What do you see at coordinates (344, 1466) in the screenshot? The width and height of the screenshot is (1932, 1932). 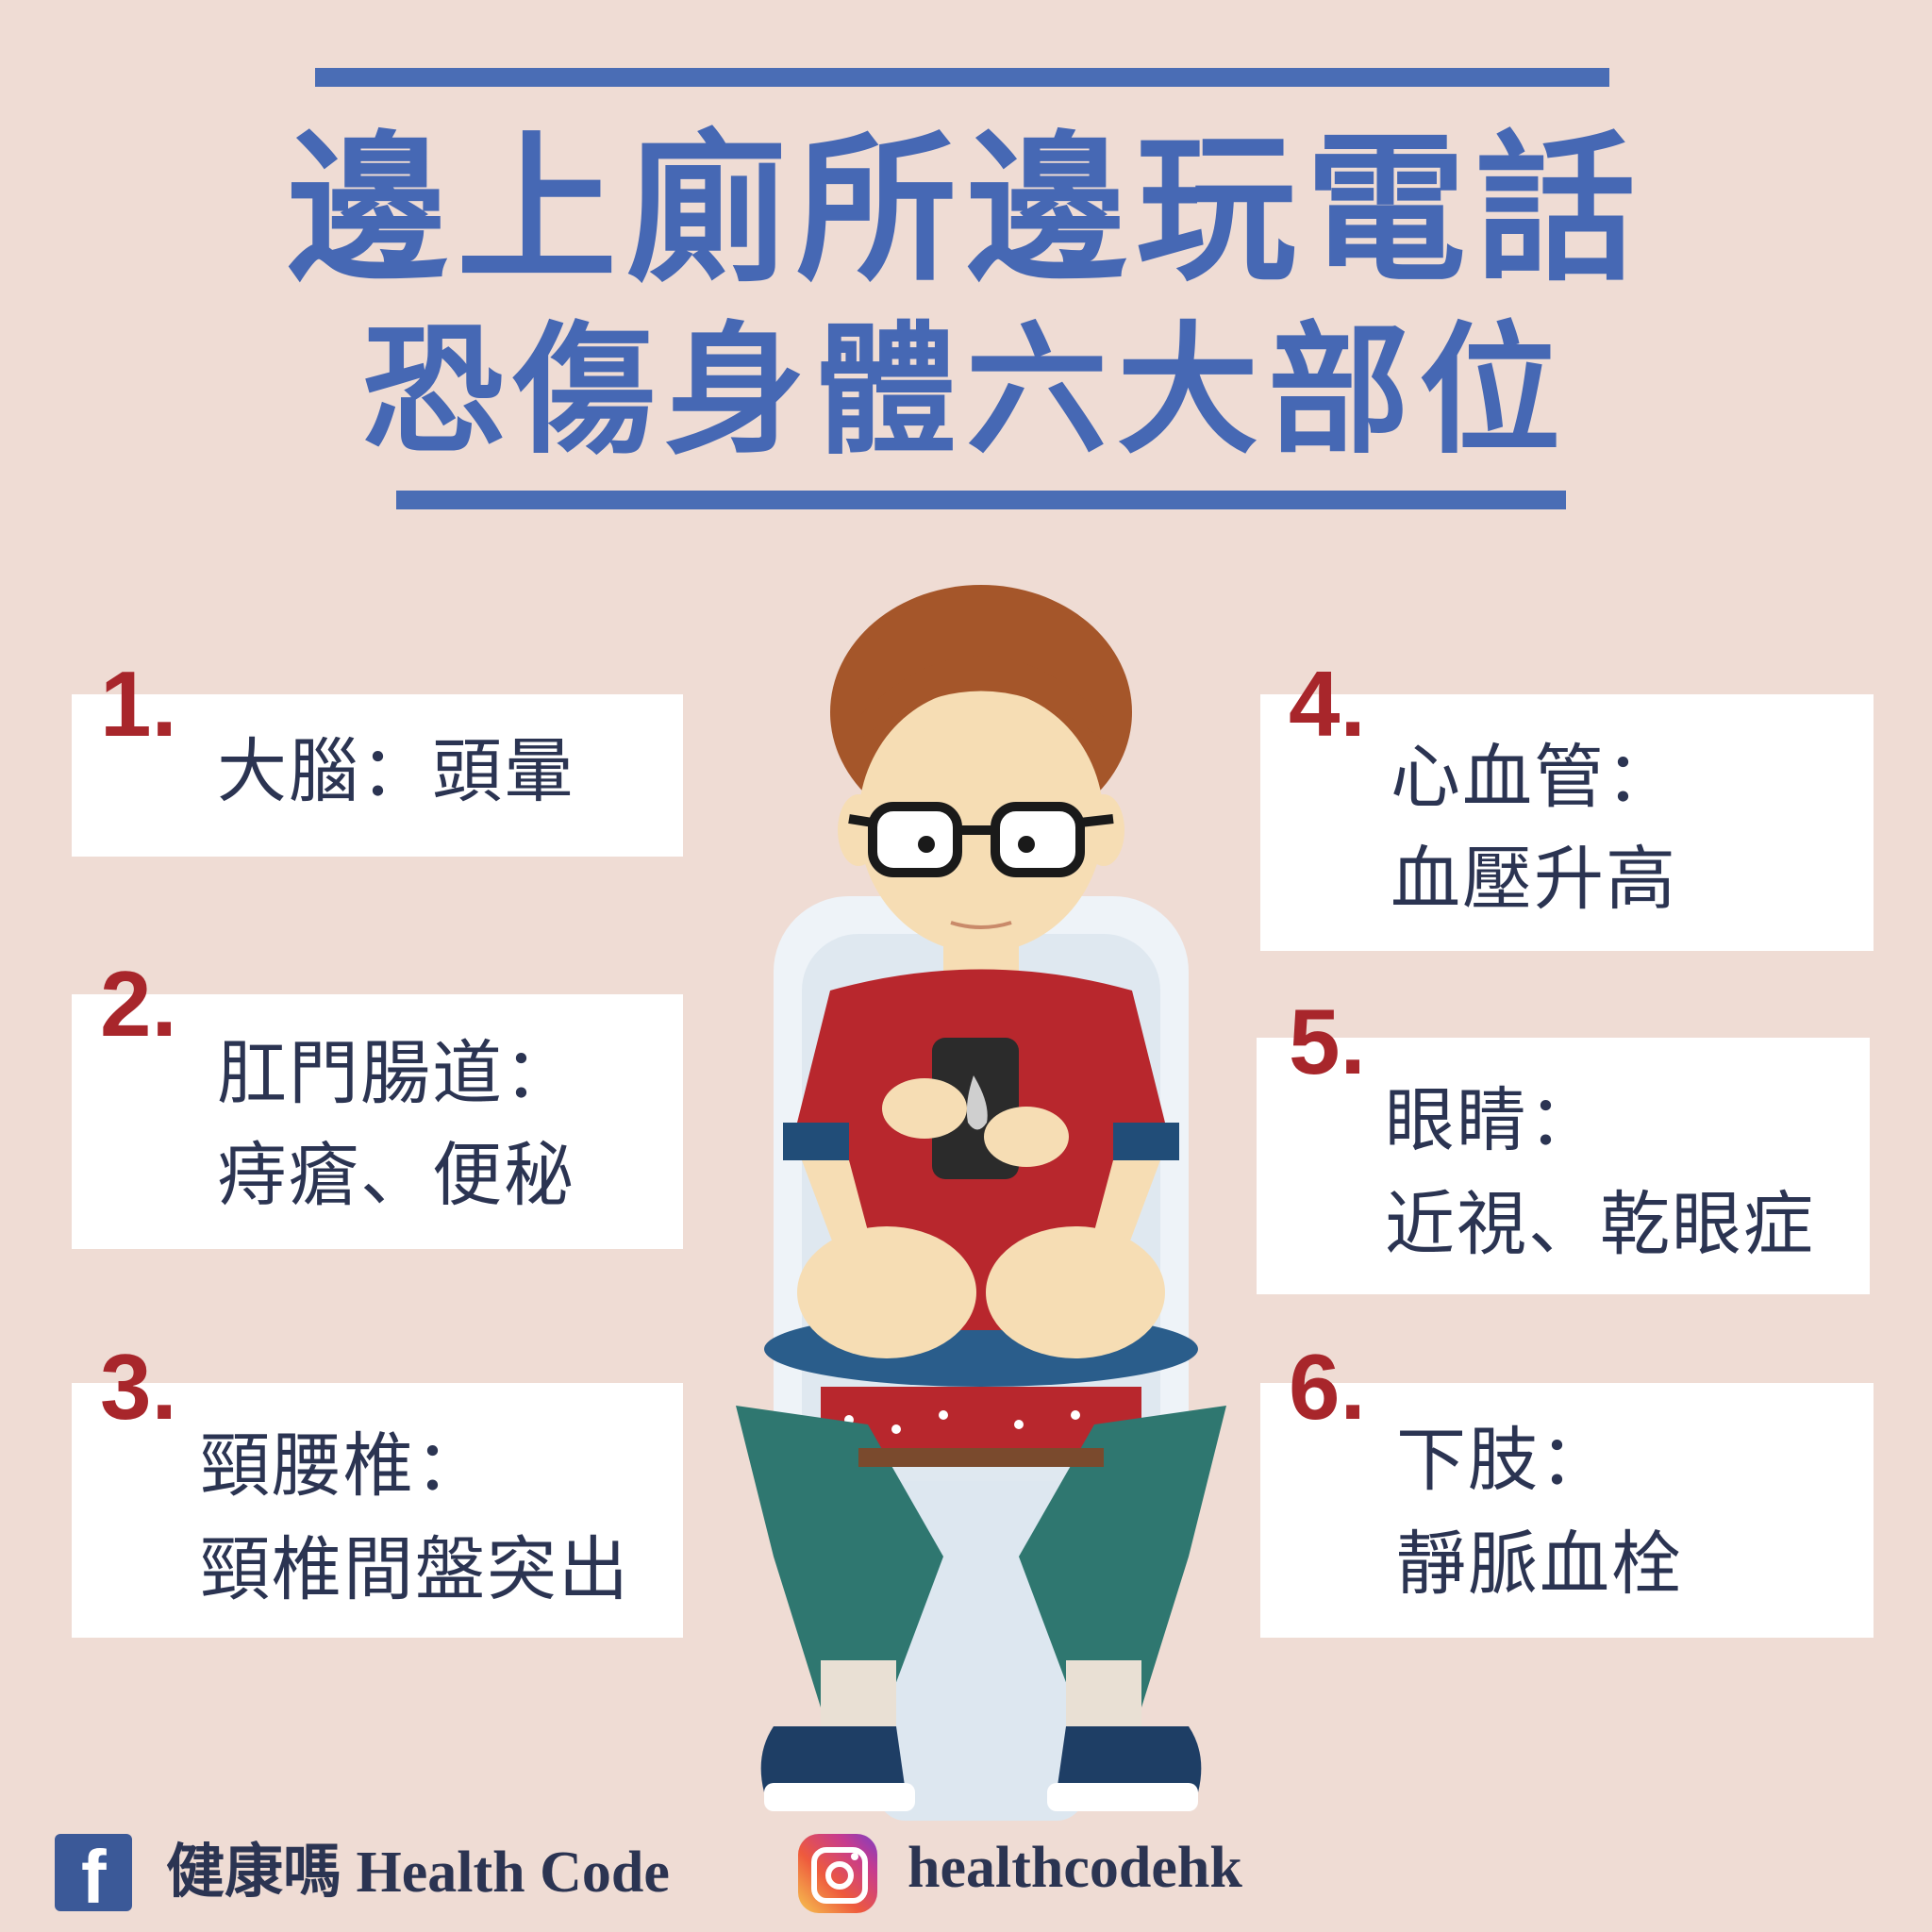 I see `item-label-3a: 頸腰椎：` at bounding box center [344, 1466].